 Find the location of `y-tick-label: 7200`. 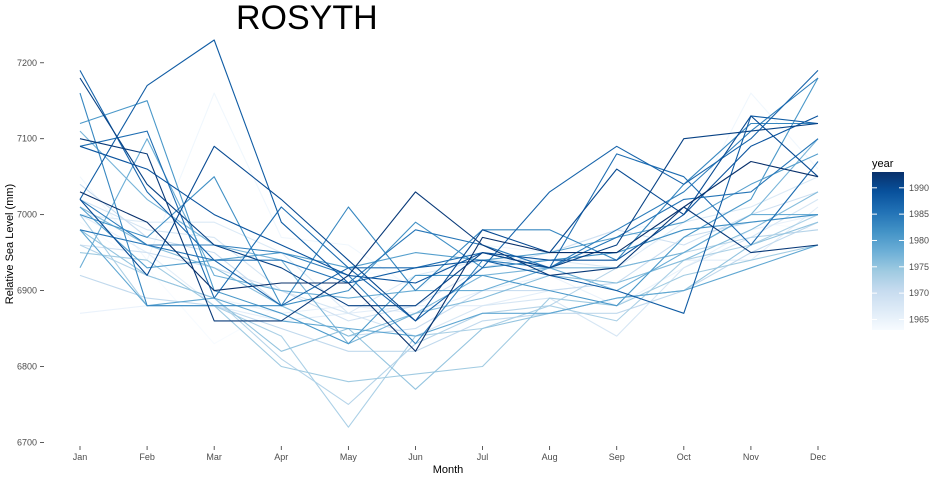

y-tick-label: 7200 is located at coordinates (27, 63).